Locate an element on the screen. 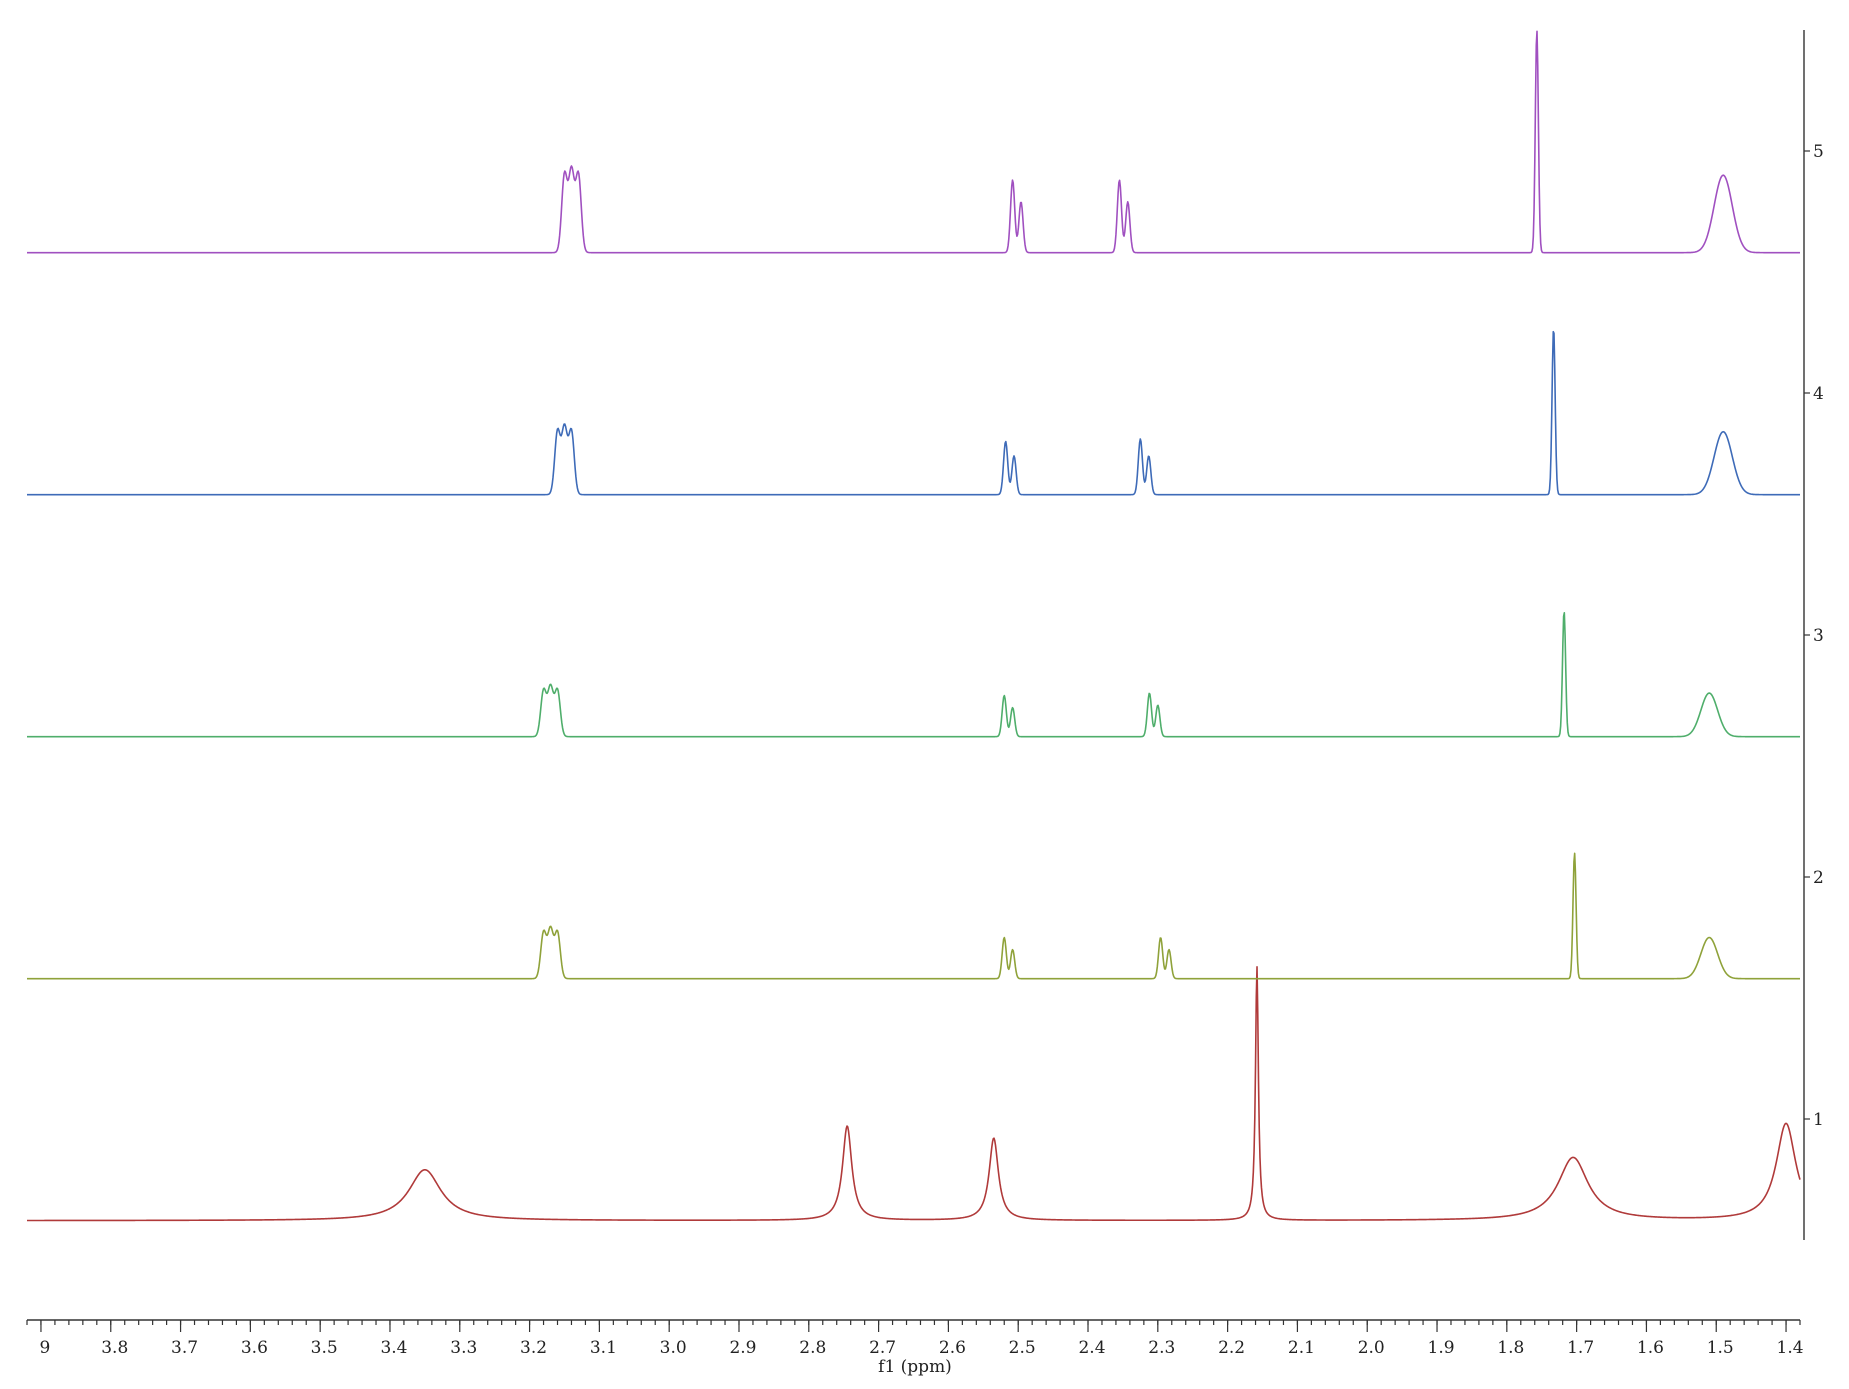  x-axis-title: f1 (ppm) is located at coordinates (915, 1367).